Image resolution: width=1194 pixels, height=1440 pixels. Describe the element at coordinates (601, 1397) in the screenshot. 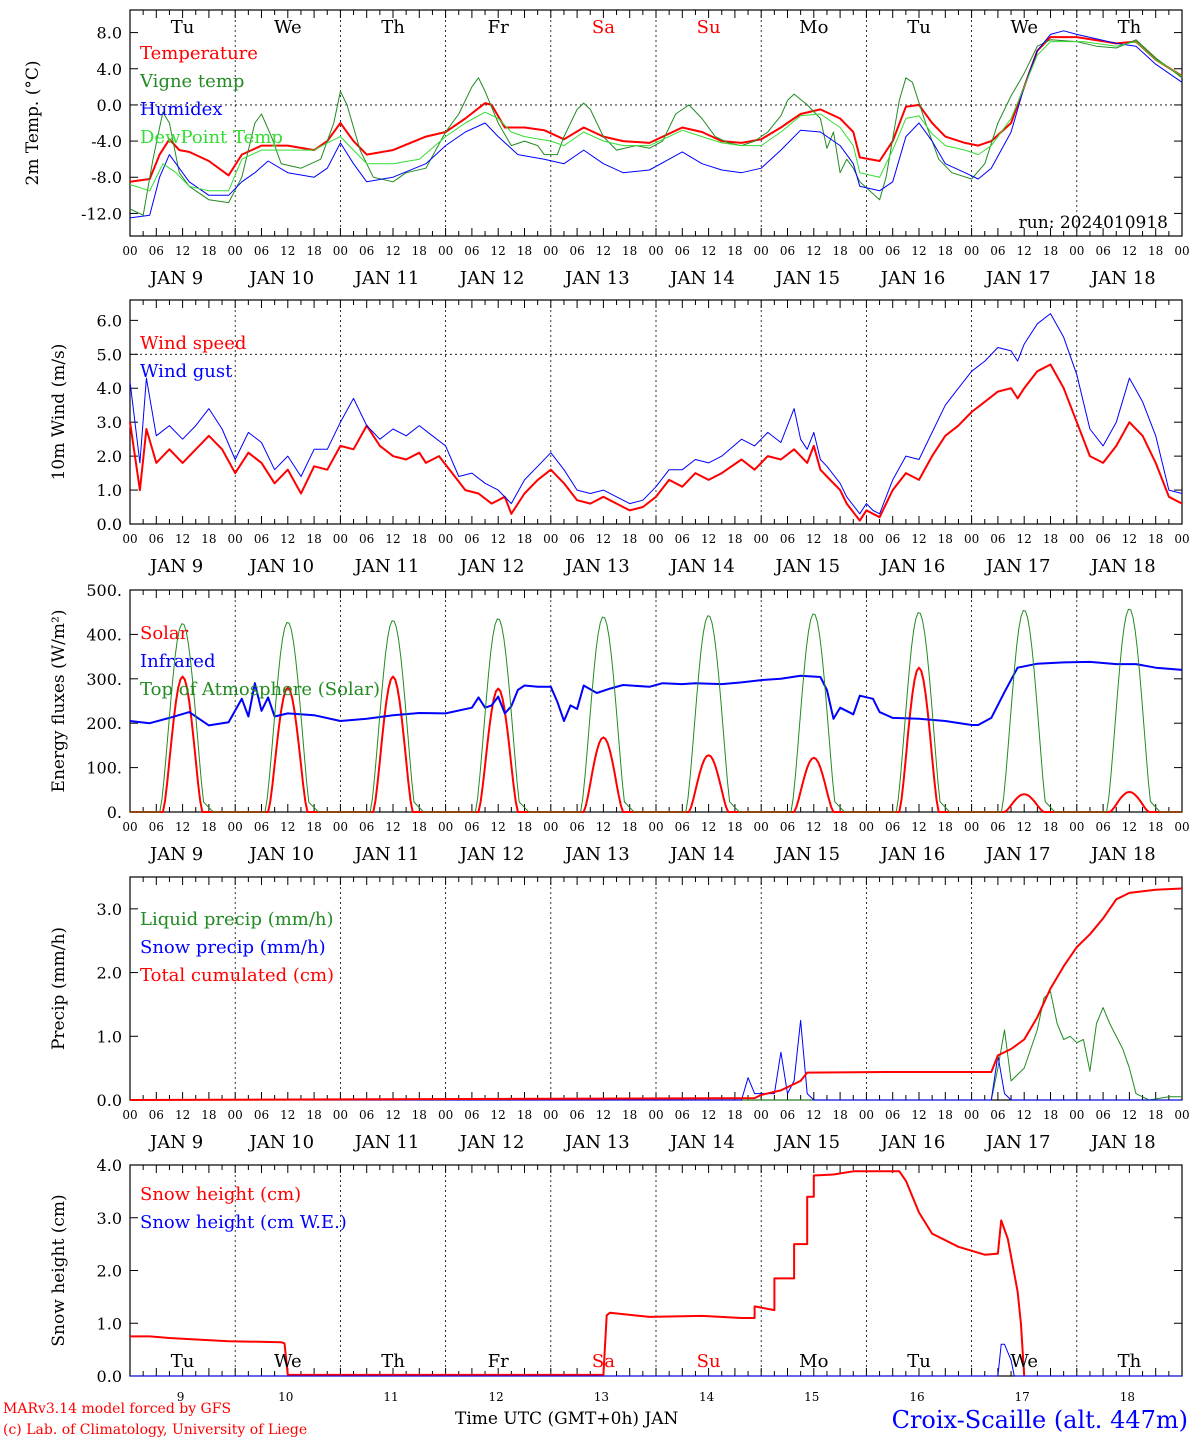

I see `day-number: 13` at that location.